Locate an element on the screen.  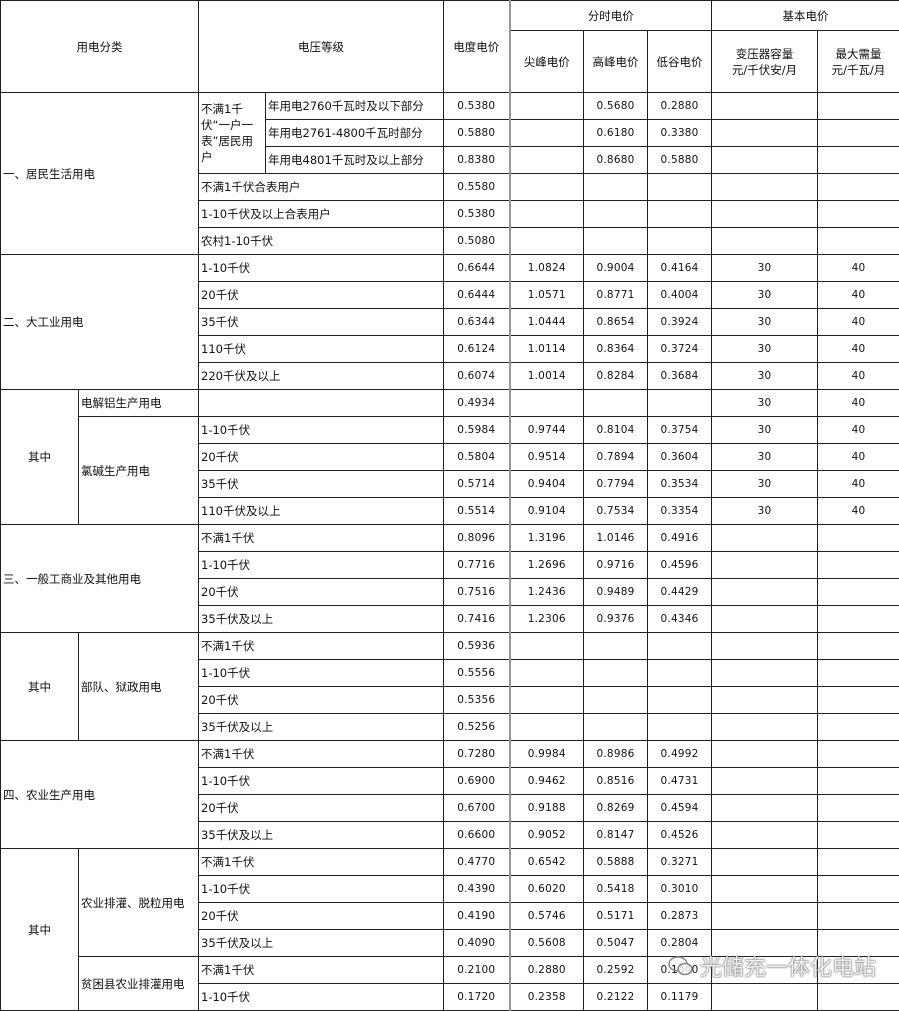
peak-price: 0.8284 is located at coordinates (616, 376).